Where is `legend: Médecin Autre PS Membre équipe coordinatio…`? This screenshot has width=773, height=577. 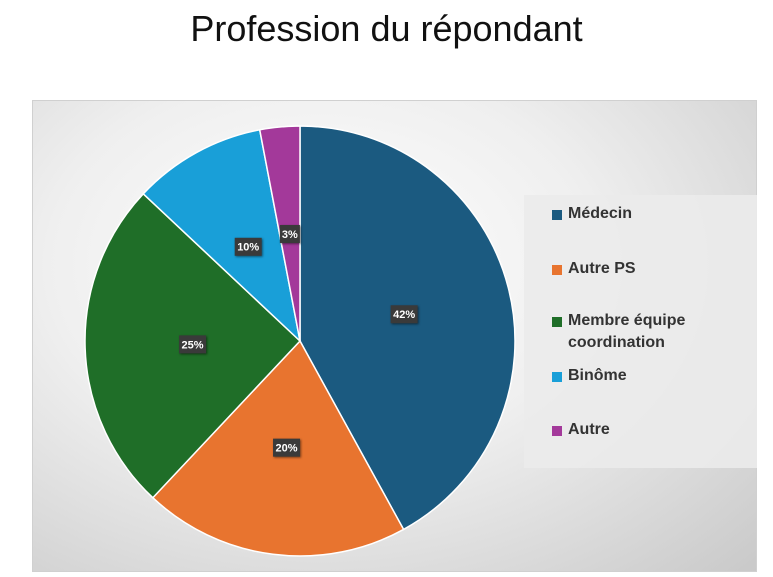 legend: Médecin Autre PS Membre équipe coordinatio… is located at coordinates (640, 331).